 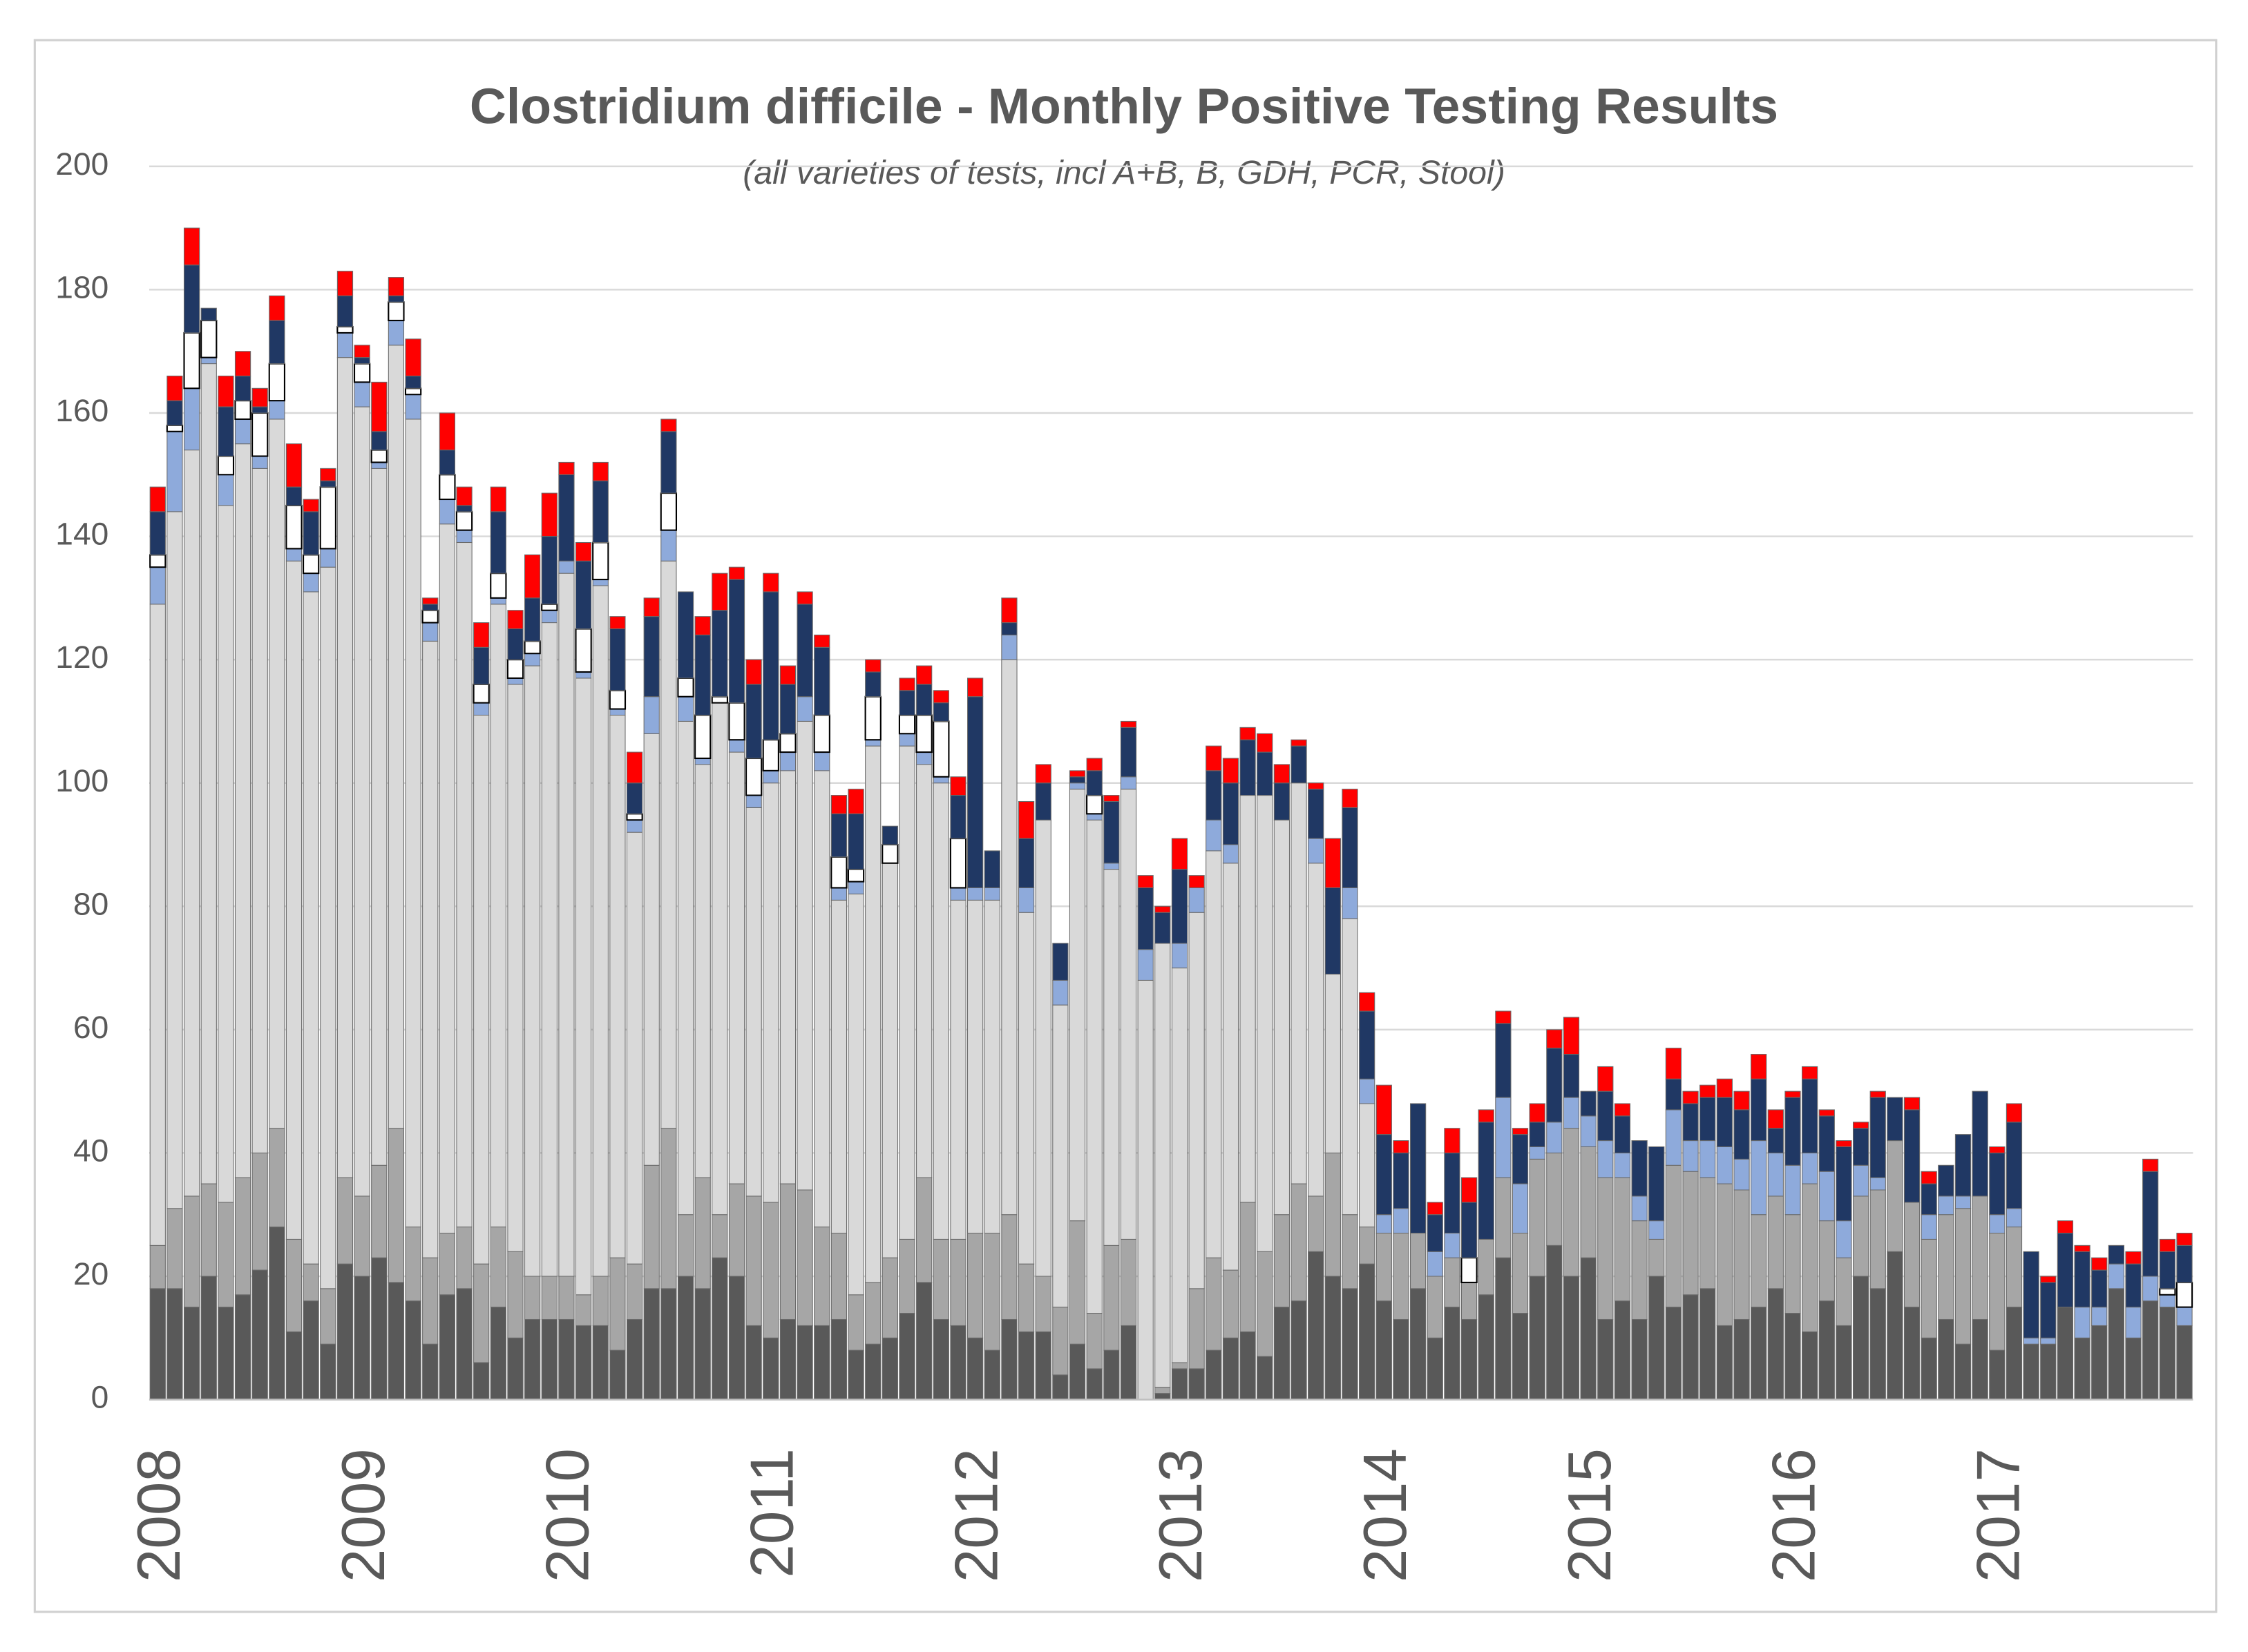 I want to click on x-tick-label: 2009, so click(x=363, y=1515).